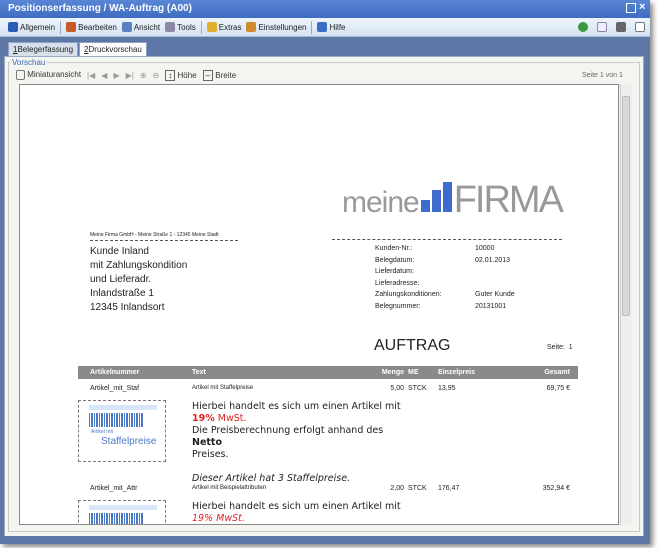  What do you see at coordinates (156, 75) in the screenshot?
I see `zoom-out-icon: ⊖` at bounding box center [156, 75].